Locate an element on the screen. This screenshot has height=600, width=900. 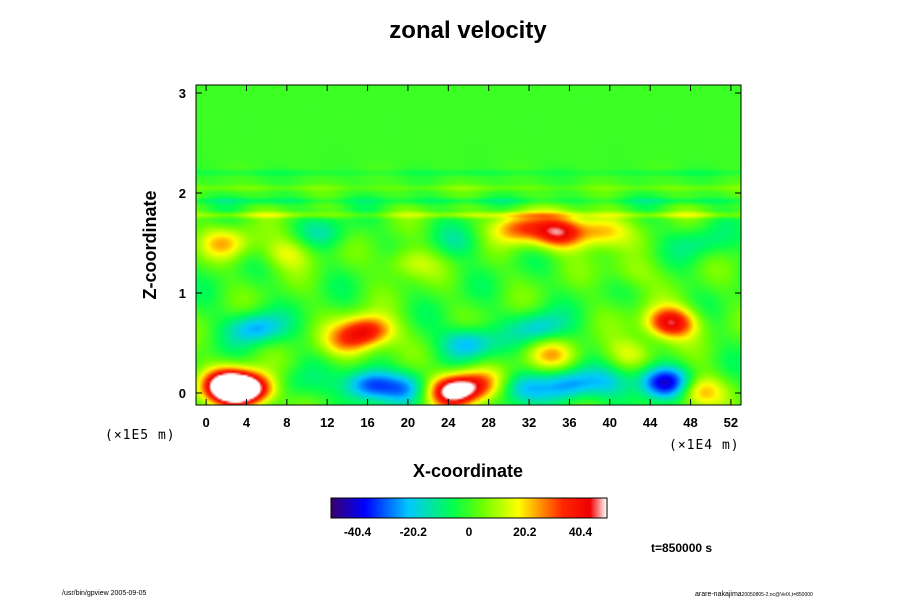
colorbar-gradient is located at coordinates (469, 508).